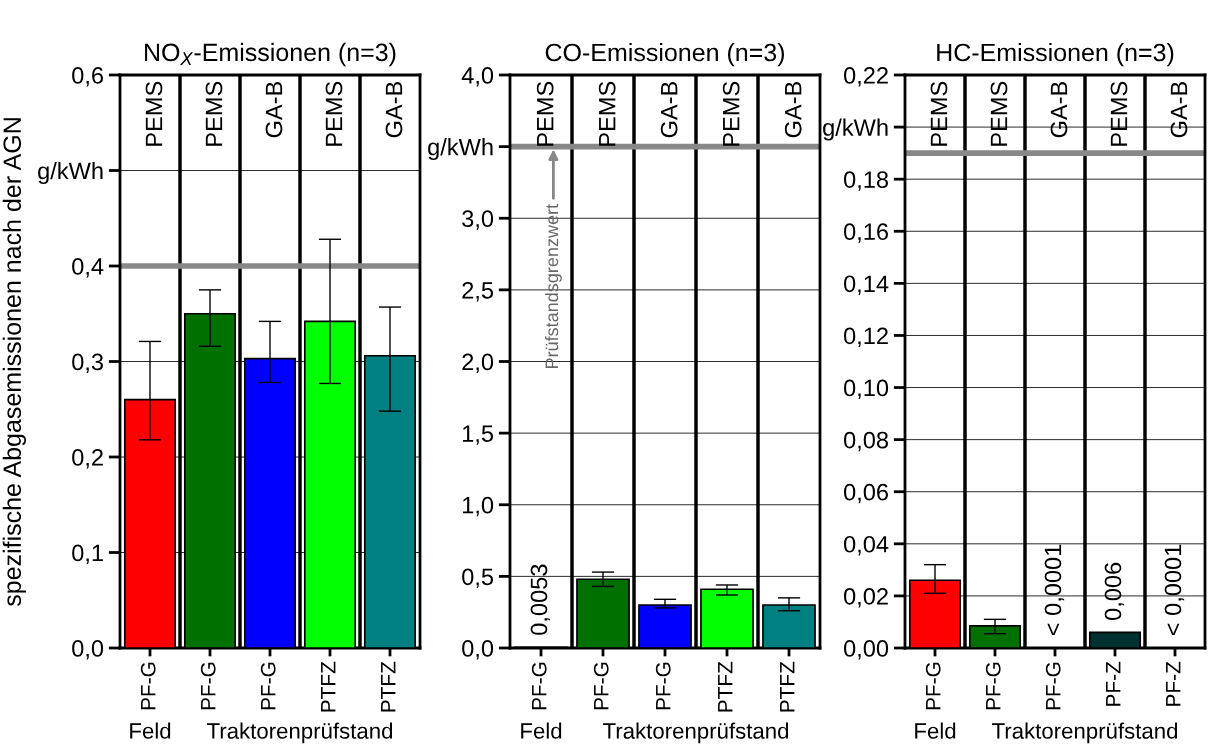 This screenshot has height=751, width=1211. Describe the element at coordinates (866, 389) in the screenshot. I see `y-tick-label: 0,10` at that location.